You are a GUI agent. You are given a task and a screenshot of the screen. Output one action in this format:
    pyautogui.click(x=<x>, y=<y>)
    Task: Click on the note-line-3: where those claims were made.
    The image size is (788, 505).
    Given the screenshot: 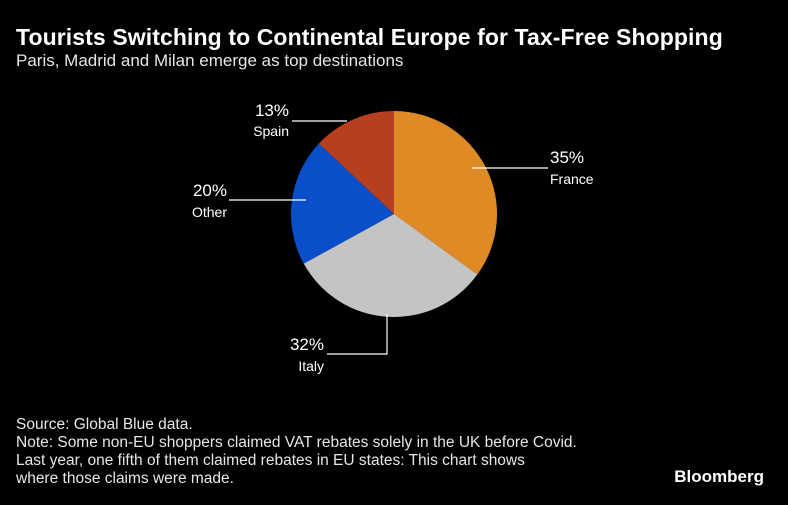 What is the action you would take?
    pyautogui.click(x=125, y=478)
    